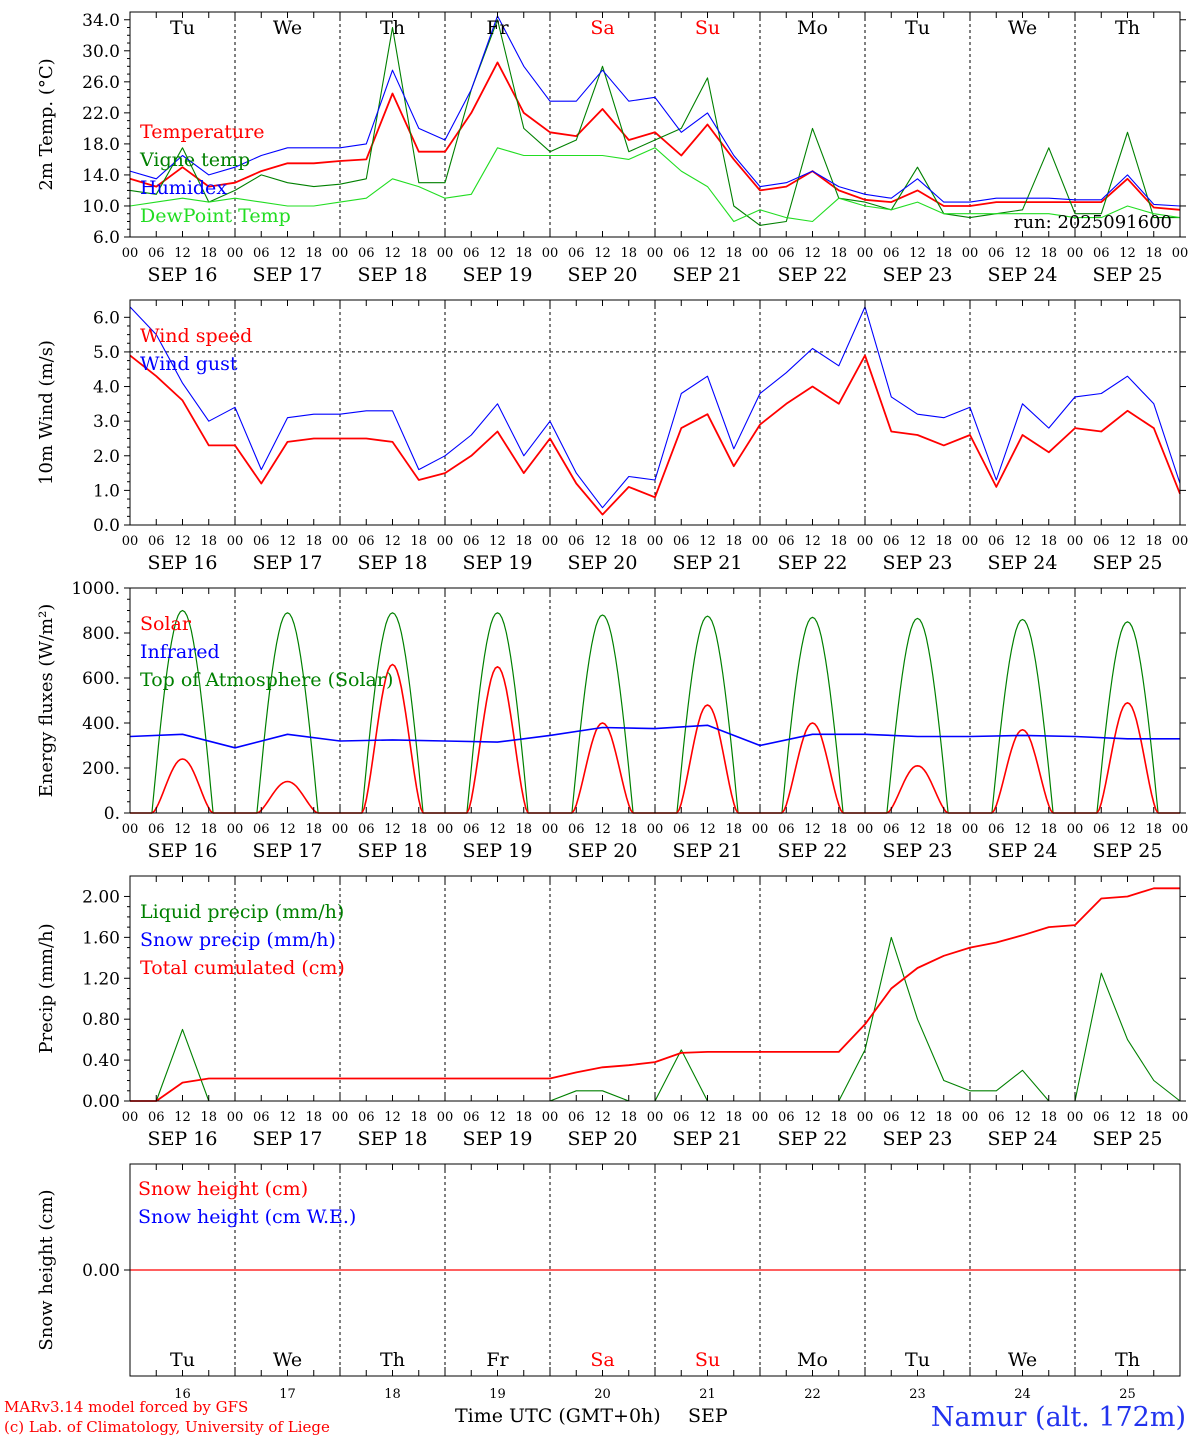 This screenshot has width=1194, height=1440. Describe the element at coordinates (917, 1360) in the screenshot. I see `day-name-label: Tu` at that location.